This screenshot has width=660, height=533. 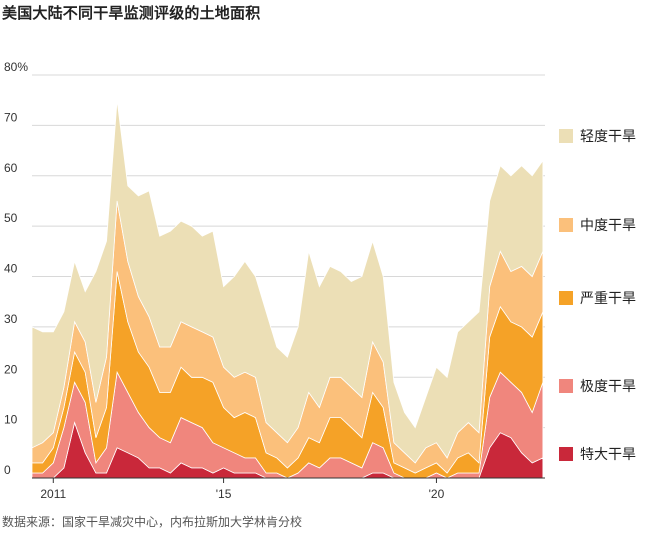 I want to click on x-tick-labels: 2011 '15 '20, so click(x=242, y=494).